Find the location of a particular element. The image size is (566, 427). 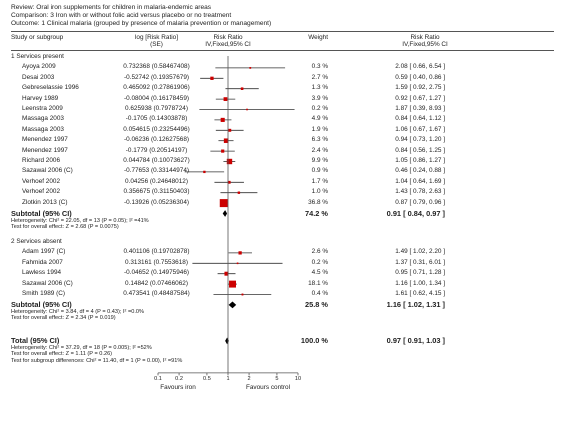

column-header-divider is located at coordinates (282, 50).